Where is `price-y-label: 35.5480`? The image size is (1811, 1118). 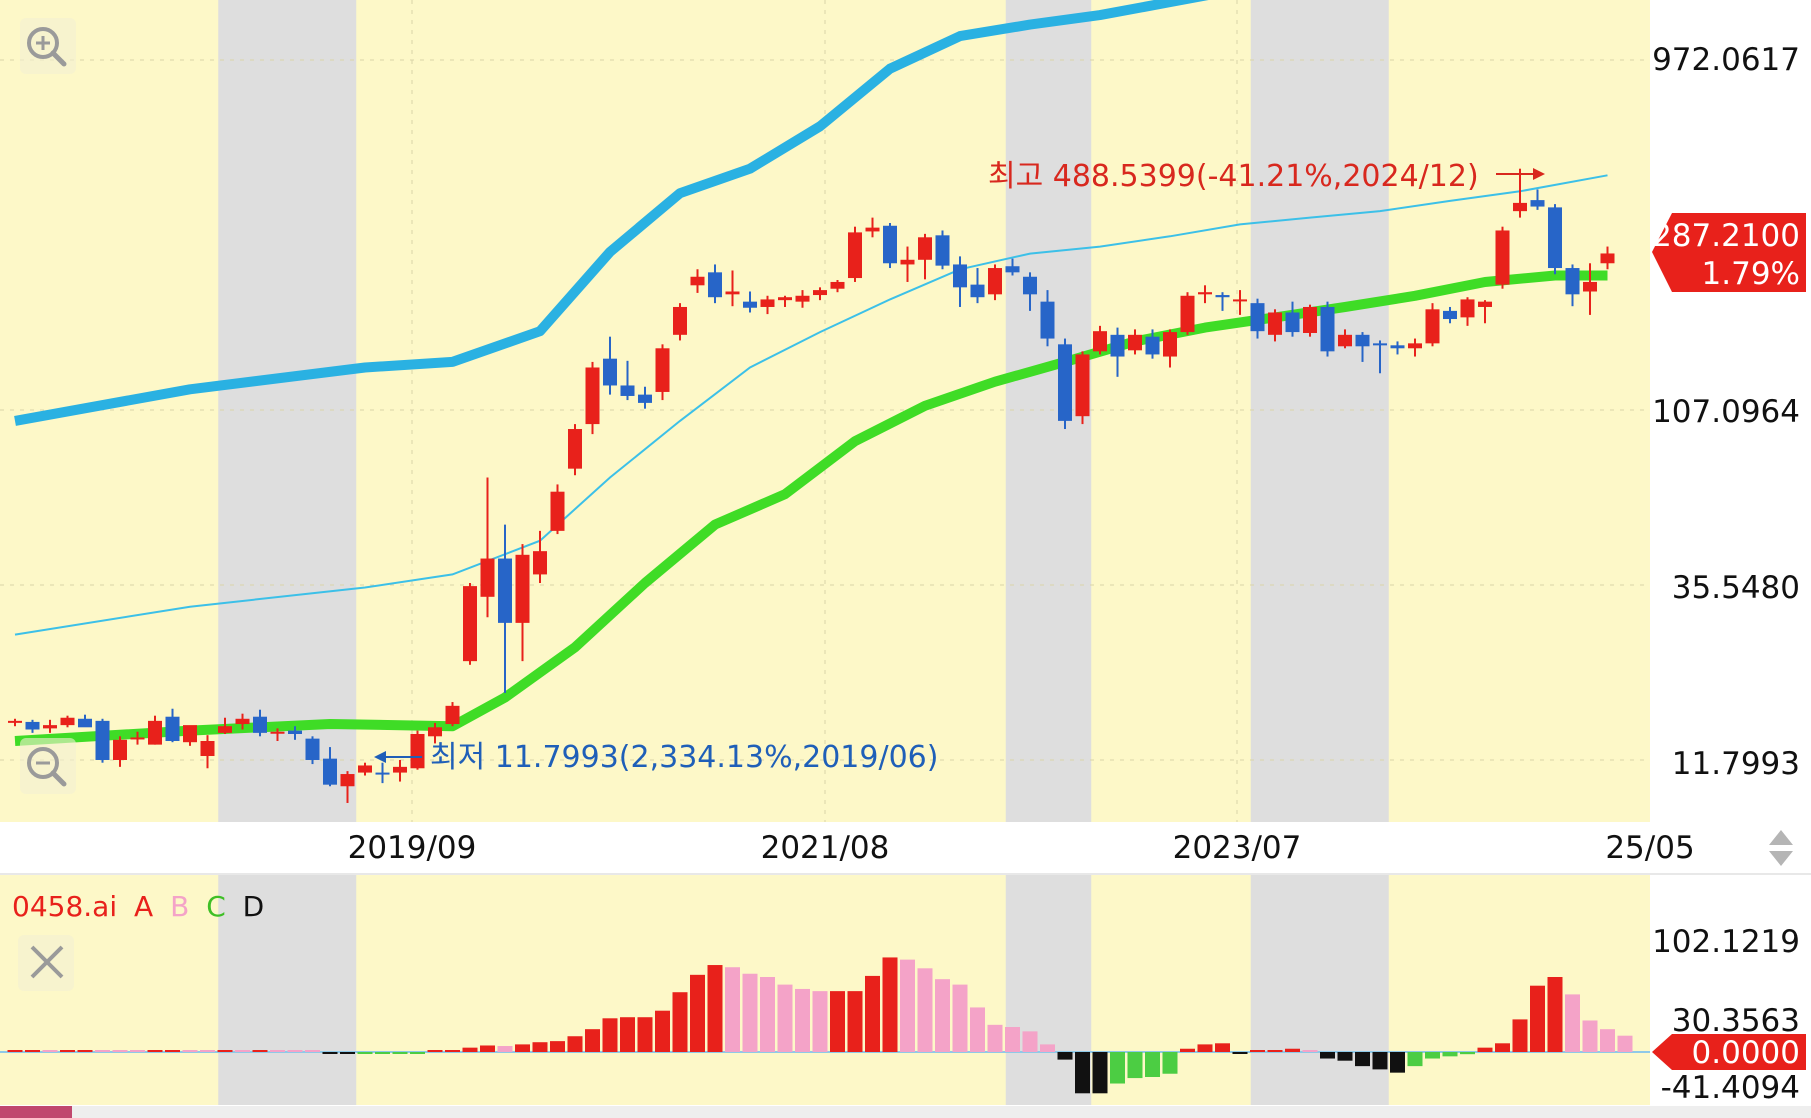 price-y-label: 35.5480 is located at coordinates (1736, 588).